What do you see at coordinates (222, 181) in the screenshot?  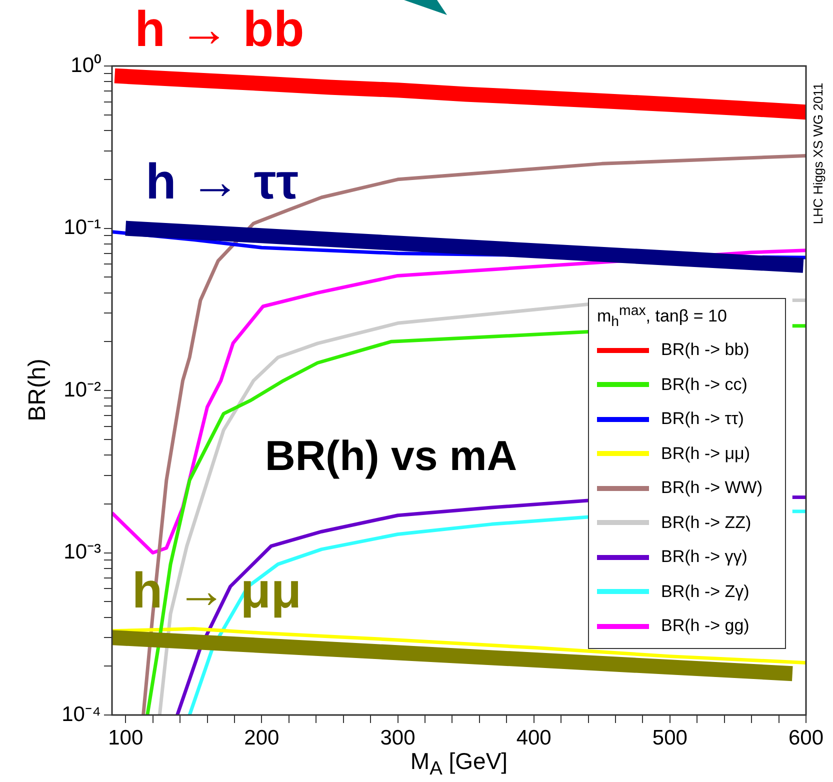 I see `series-label: h → ττ` at bounding box center [222, 181].